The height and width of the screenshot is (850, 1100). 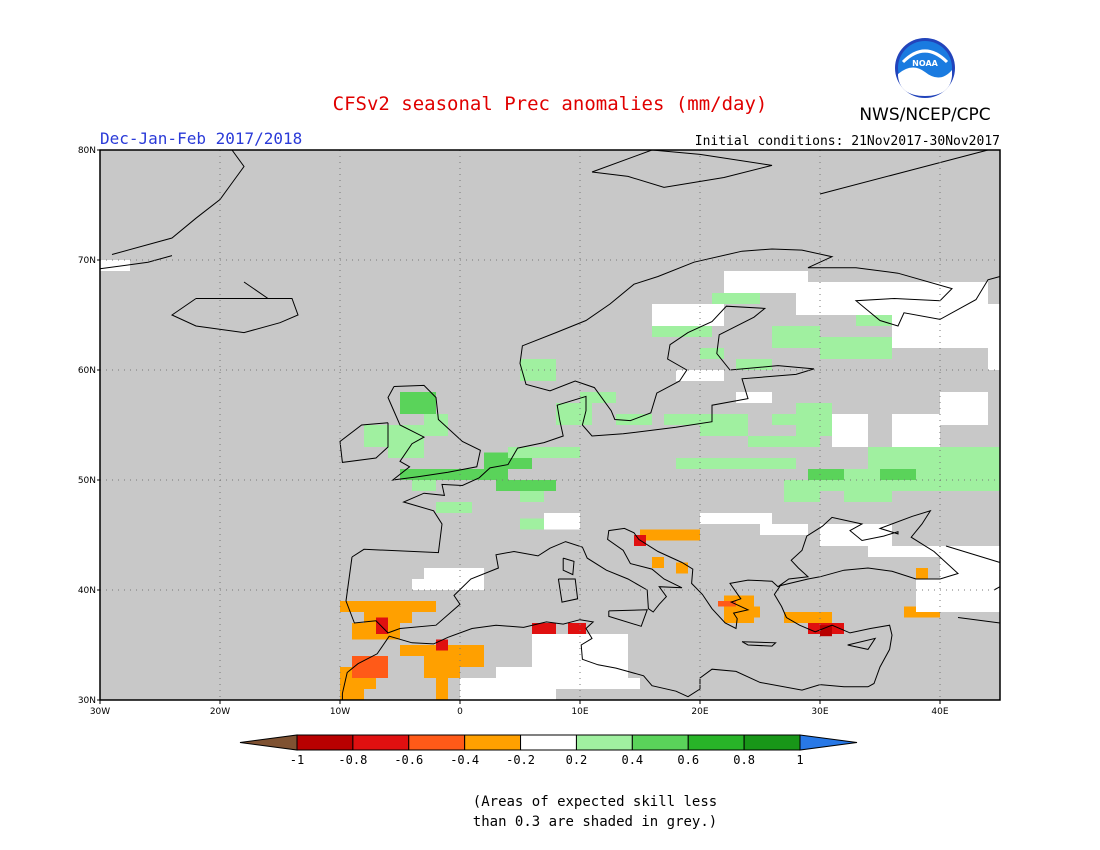 I want to click on longitude-labels: 30W 20W 10W 0 10E 20E 30E 40E, so click(x=519, y=708).